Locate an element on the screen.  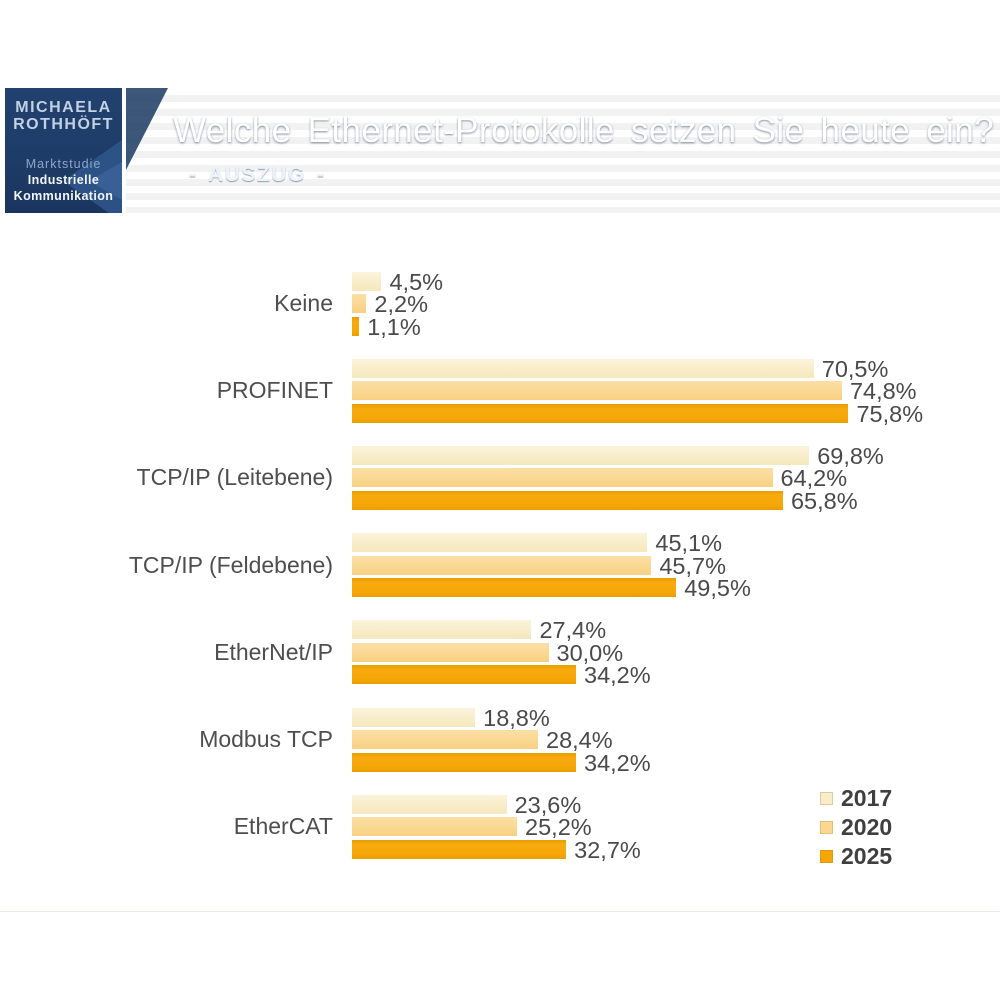
value-label: 25,2% is located at coordinates (558, 827).